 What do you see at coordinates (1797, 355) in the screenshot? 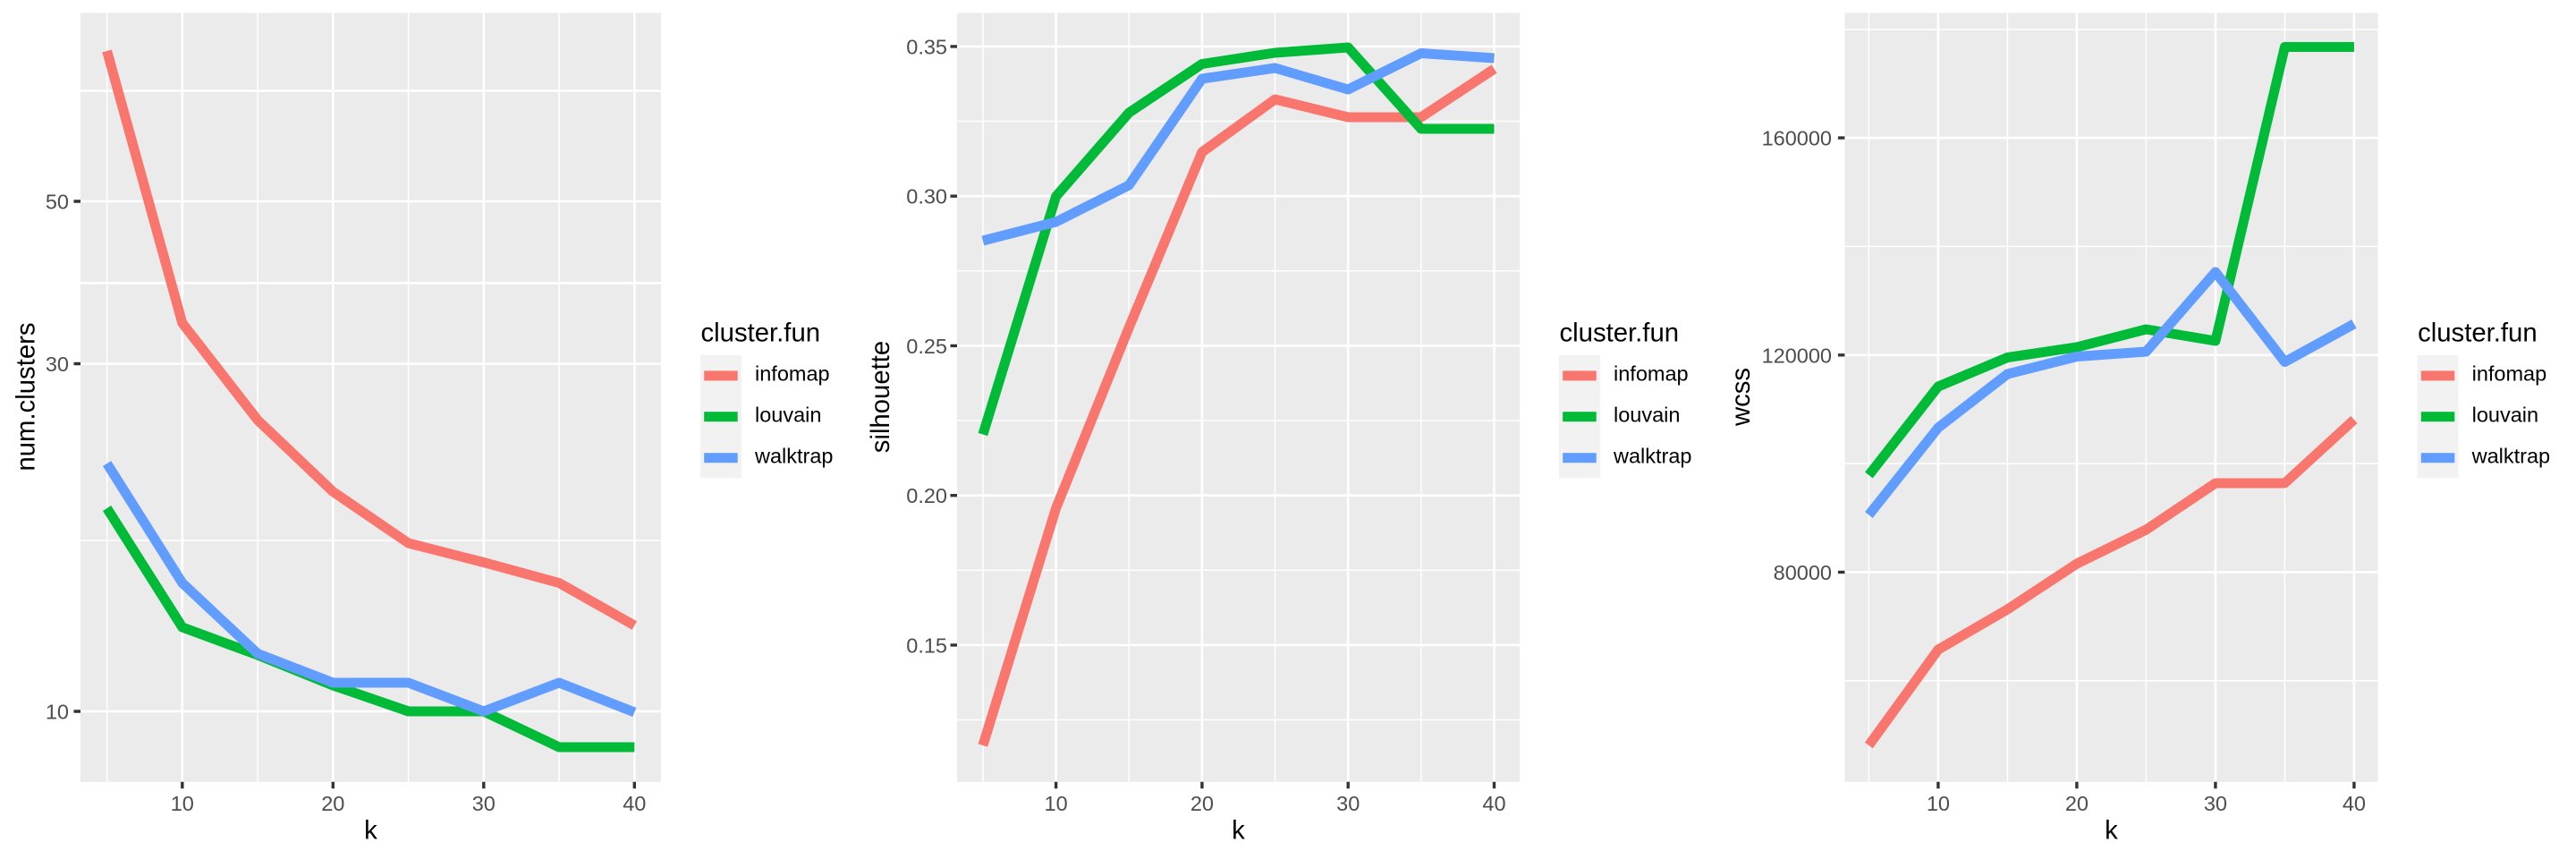
I see `svg-text: 120000` at bounding box center [1797, 355].